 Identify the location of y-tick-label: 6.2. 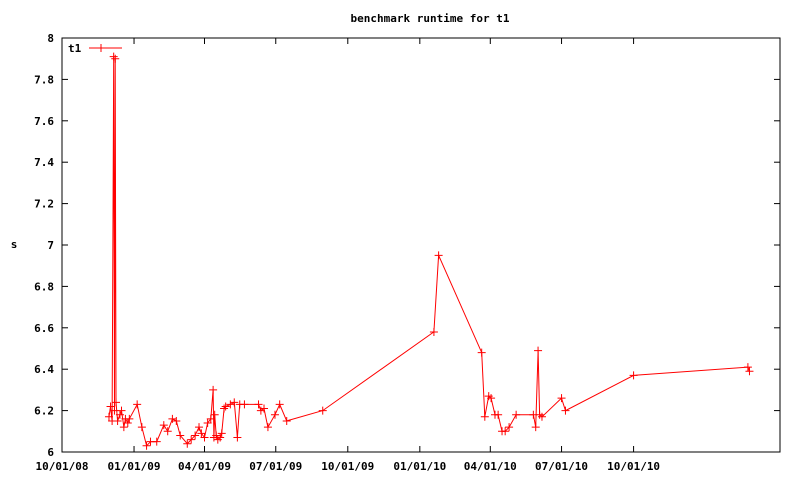
(44, 411).